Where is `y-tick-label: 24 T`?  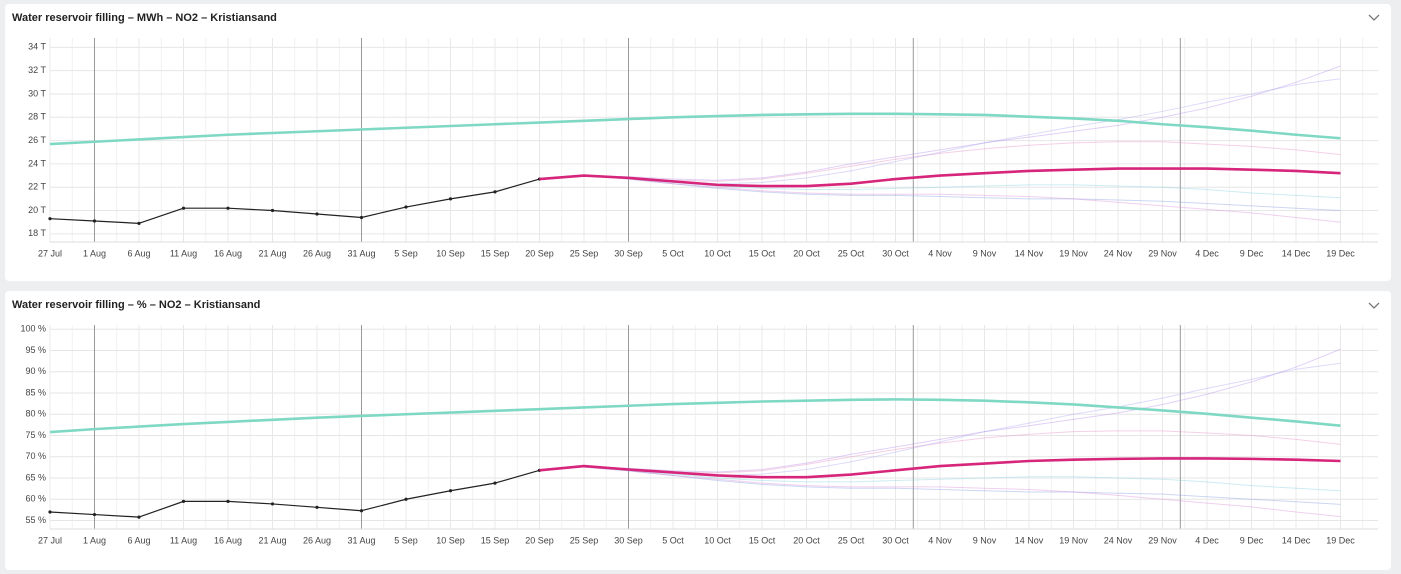
y-tick-label: 24 T is located at coordinates (37, 163).